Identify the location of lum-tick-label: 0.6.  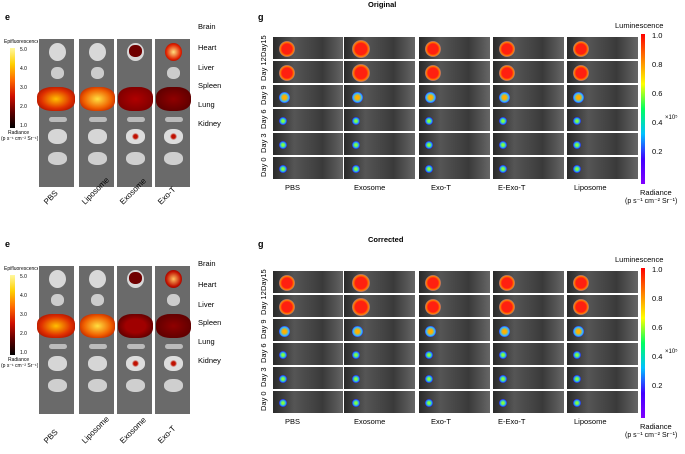
(657, 93).